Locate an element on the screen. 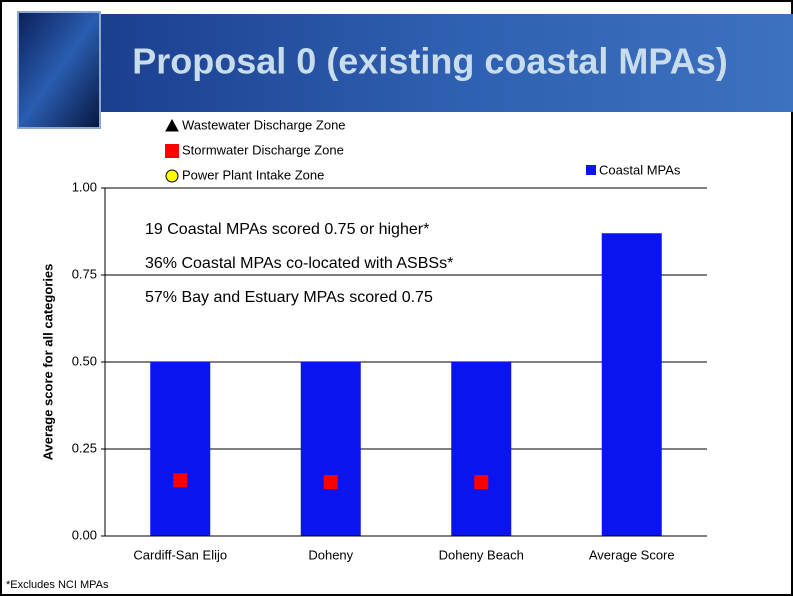 This screenshot has width=793, height=596. y-tick-label: 0.50 is located at coordinates (84, 360).